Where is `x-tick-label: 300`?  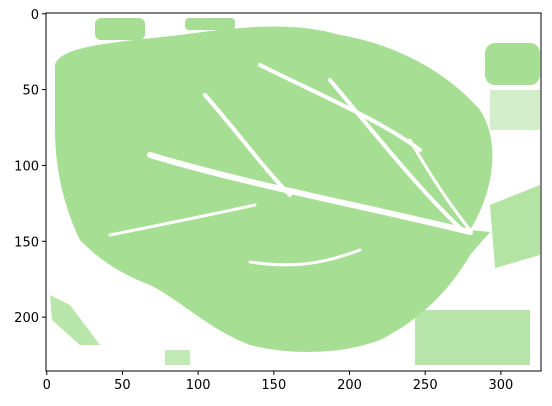
x-tick-label: 300 is located at coordinates (500, 385).